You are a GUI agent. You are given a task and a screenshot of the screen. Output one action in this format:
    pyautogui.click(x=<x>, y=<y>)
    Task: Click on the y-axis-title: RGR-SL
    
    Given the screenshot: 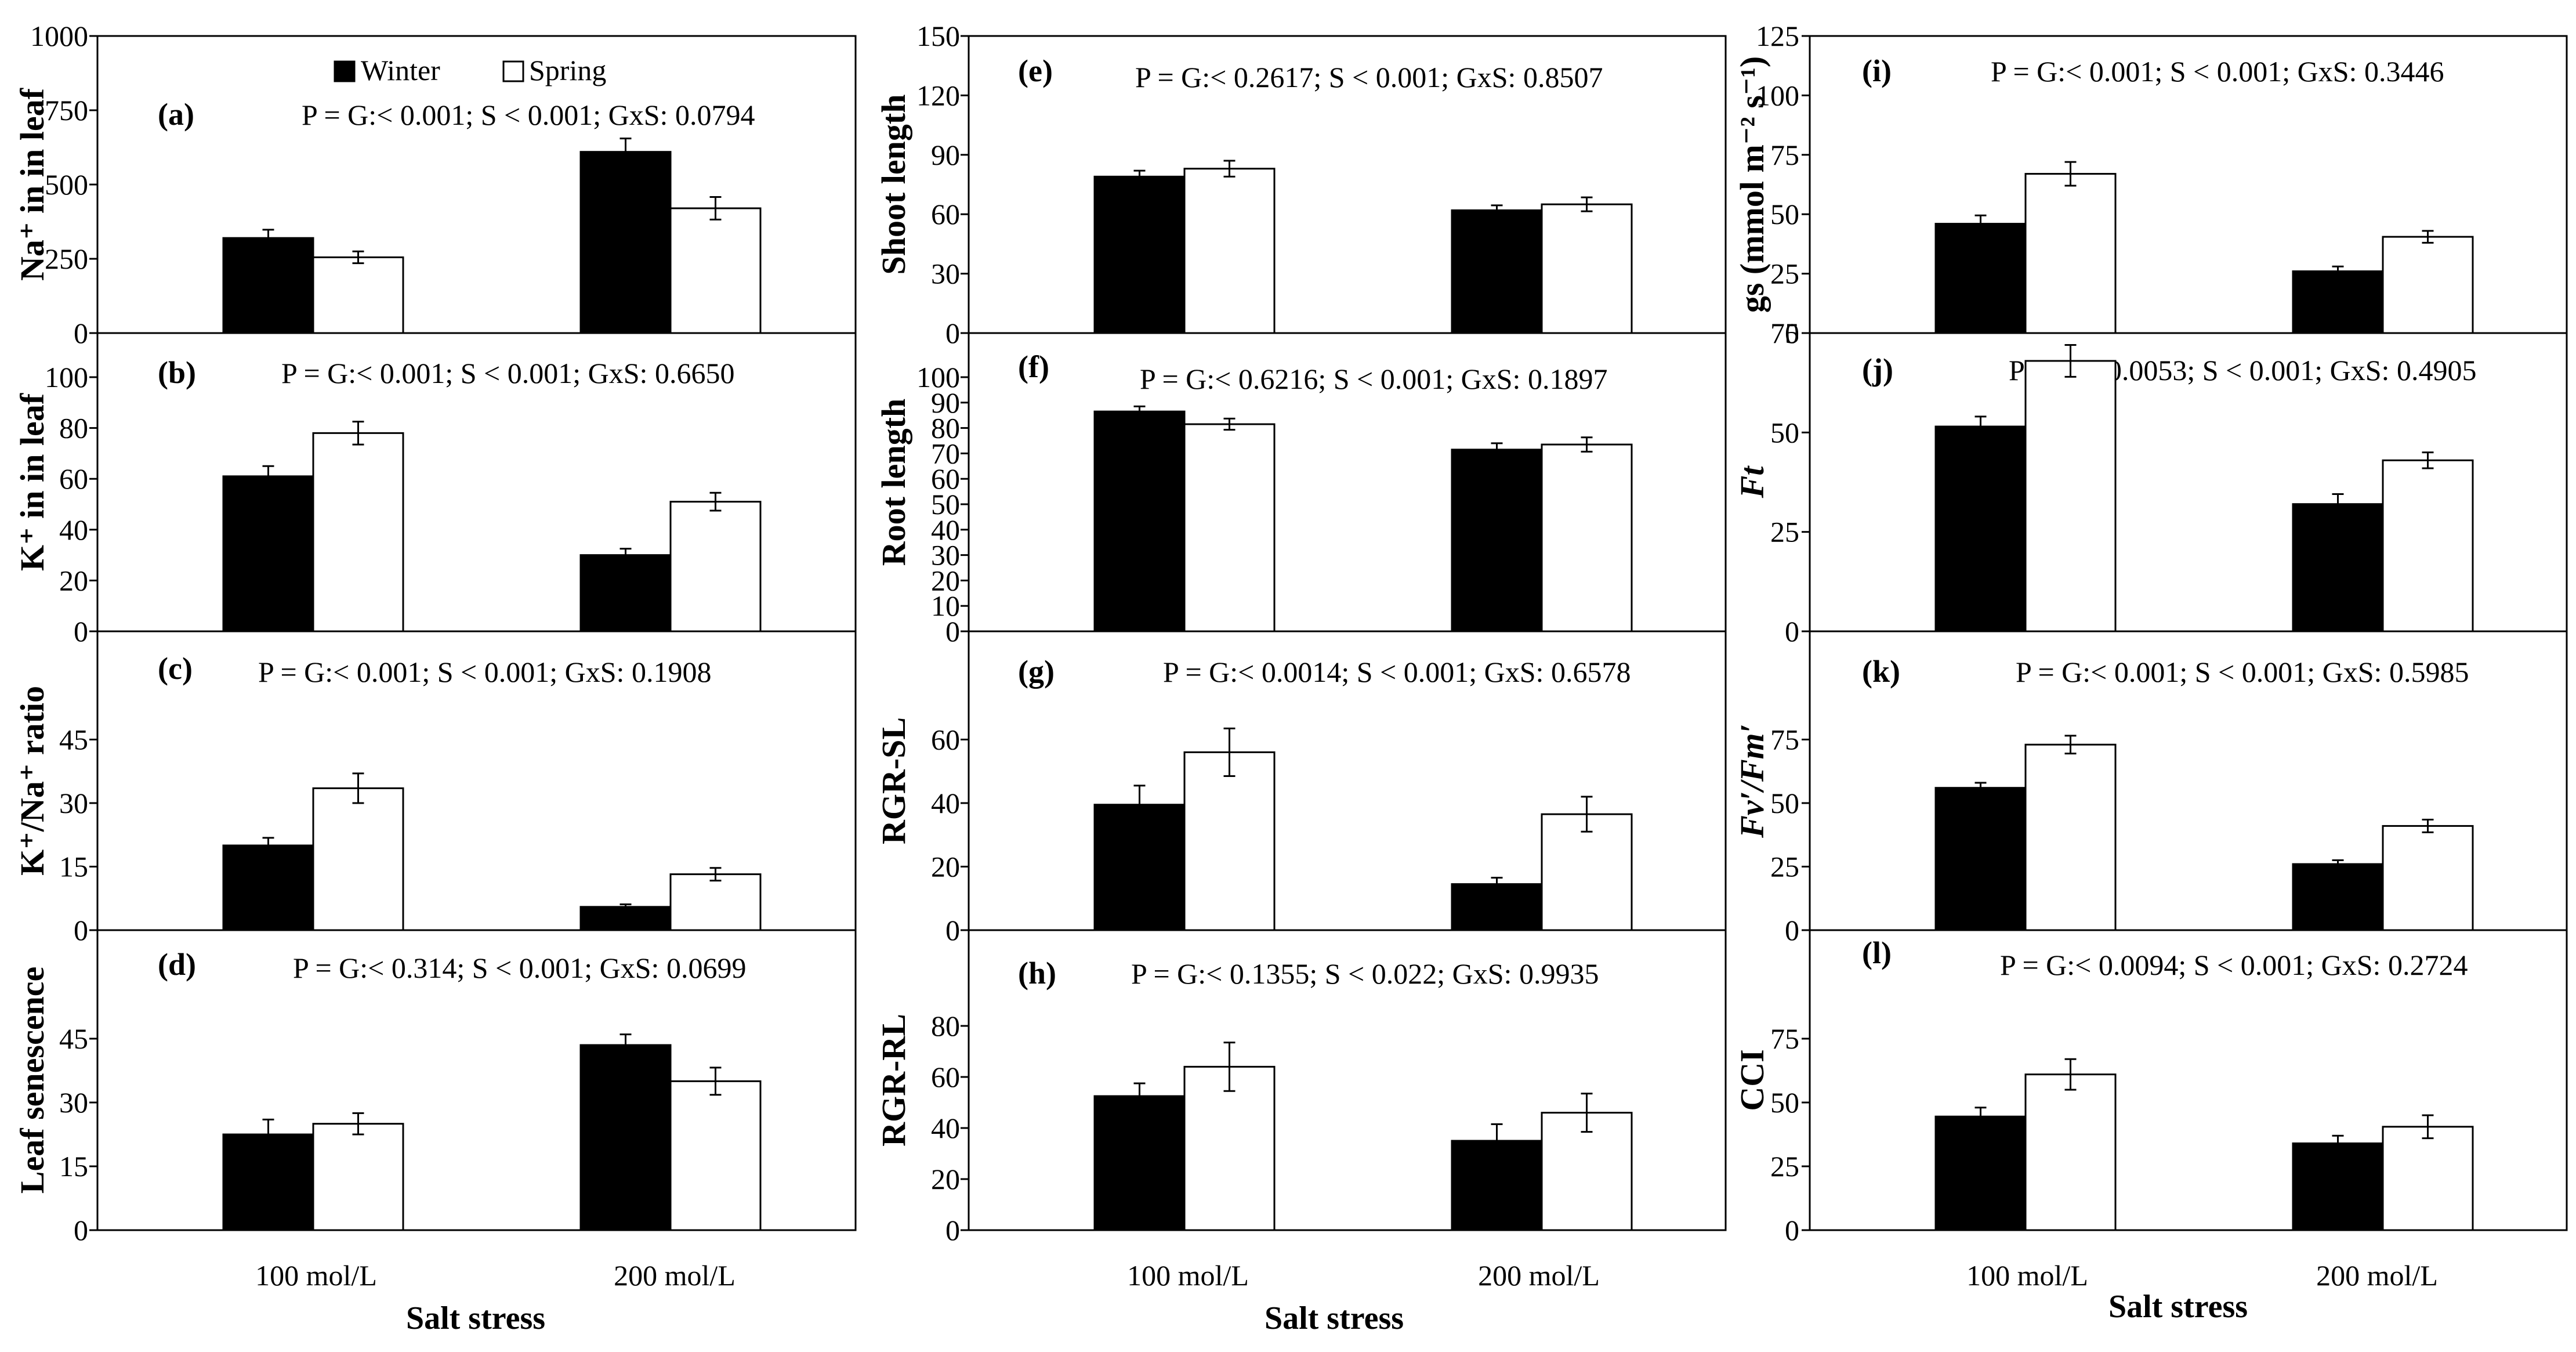 What is the action you would take?
    pyautogui.click(x=894, y=780)
    